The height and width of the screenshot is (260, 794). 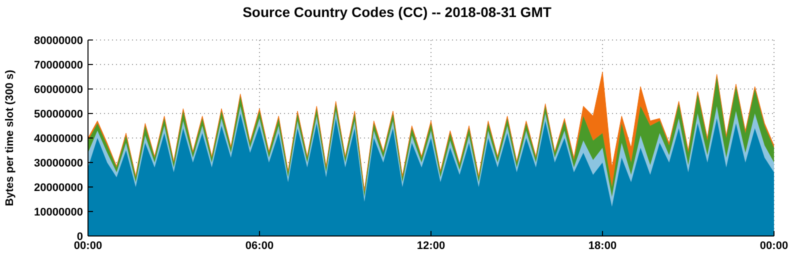 What do you see at coordinates (58, 212) in the screenshot?
I see `y-tick-label: 10000000` at bounding box center [58, 212].